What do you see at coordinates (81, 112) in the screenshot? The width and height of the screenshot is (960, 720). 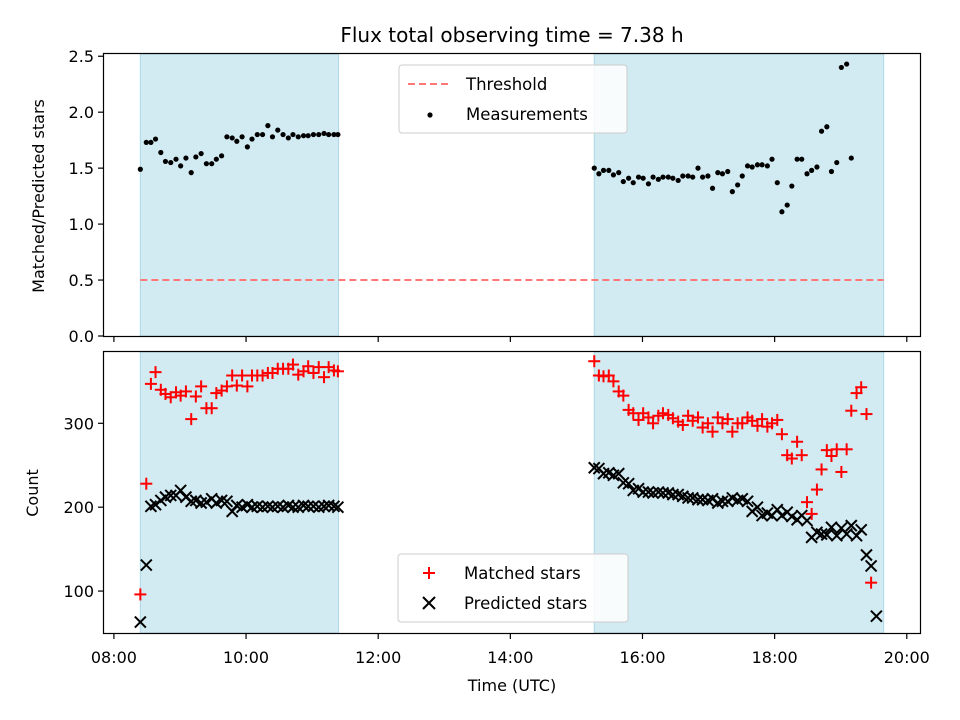 I see `y-tick-label: 2.0` at bounding box center [81, 112].